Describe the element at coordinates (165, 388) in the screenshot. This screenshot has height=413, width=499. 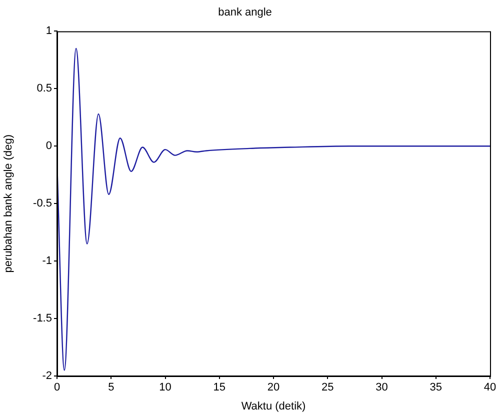
I see `x-tick-label: 10` at that location.